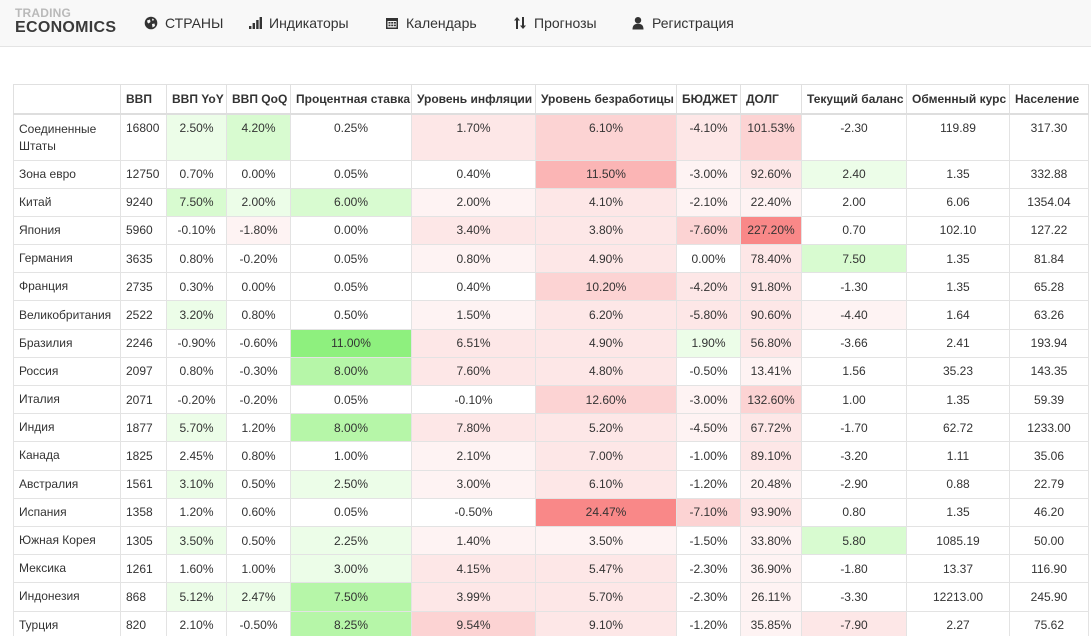  Describe the element at coordinates (854, 623) in the screenshot. I see `cell-current-account: -7.90` at that location.